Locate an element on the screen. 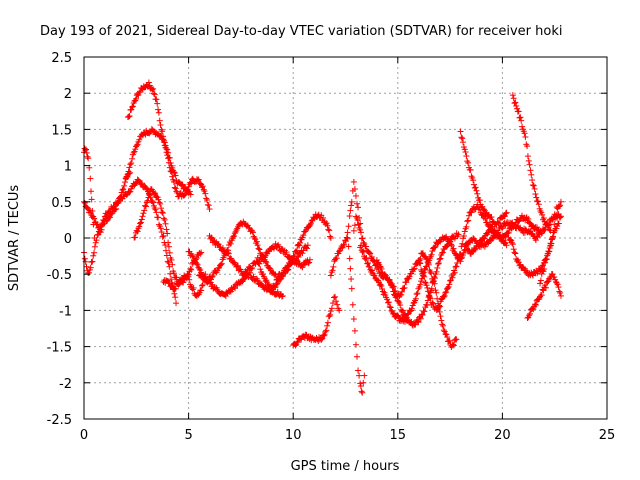 This screenshot has height=480, width=640. x-tick-label: 20 is located at coordinates (502, 435).